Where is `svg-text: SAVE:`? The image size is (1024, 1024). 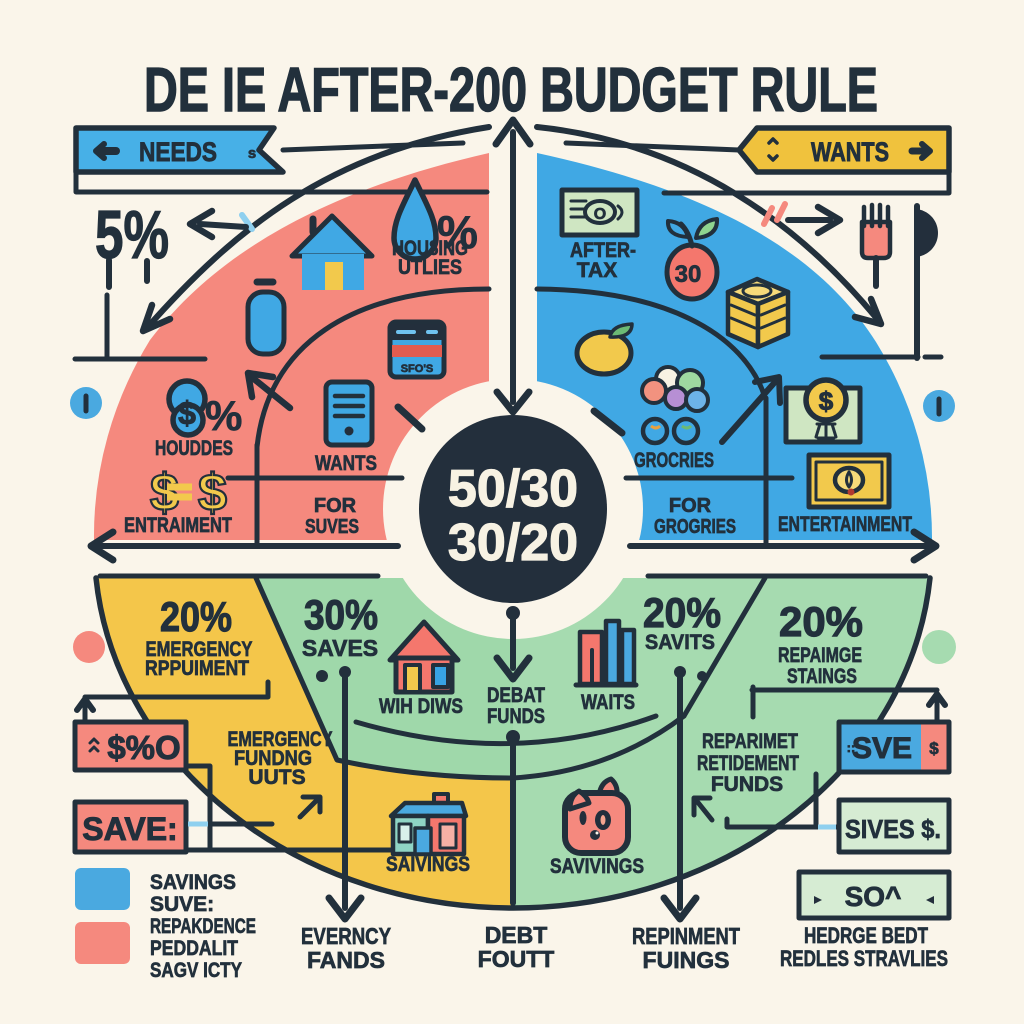
svg-text: SAVE: is located at coordinates (129, 829).